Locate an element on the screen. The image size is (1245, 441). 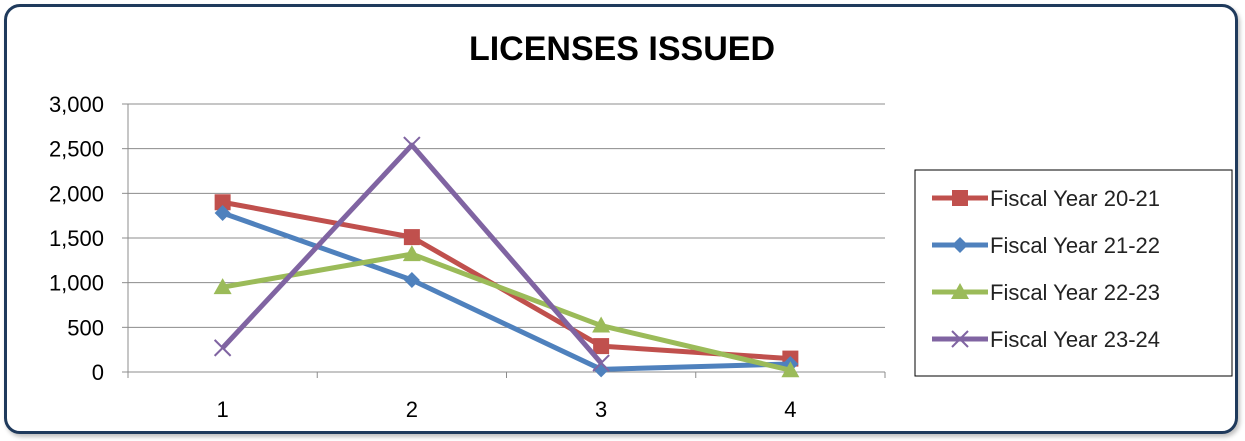
legend-entry: Fiscal Year 22-23 is located at coordinates (1046, 292).